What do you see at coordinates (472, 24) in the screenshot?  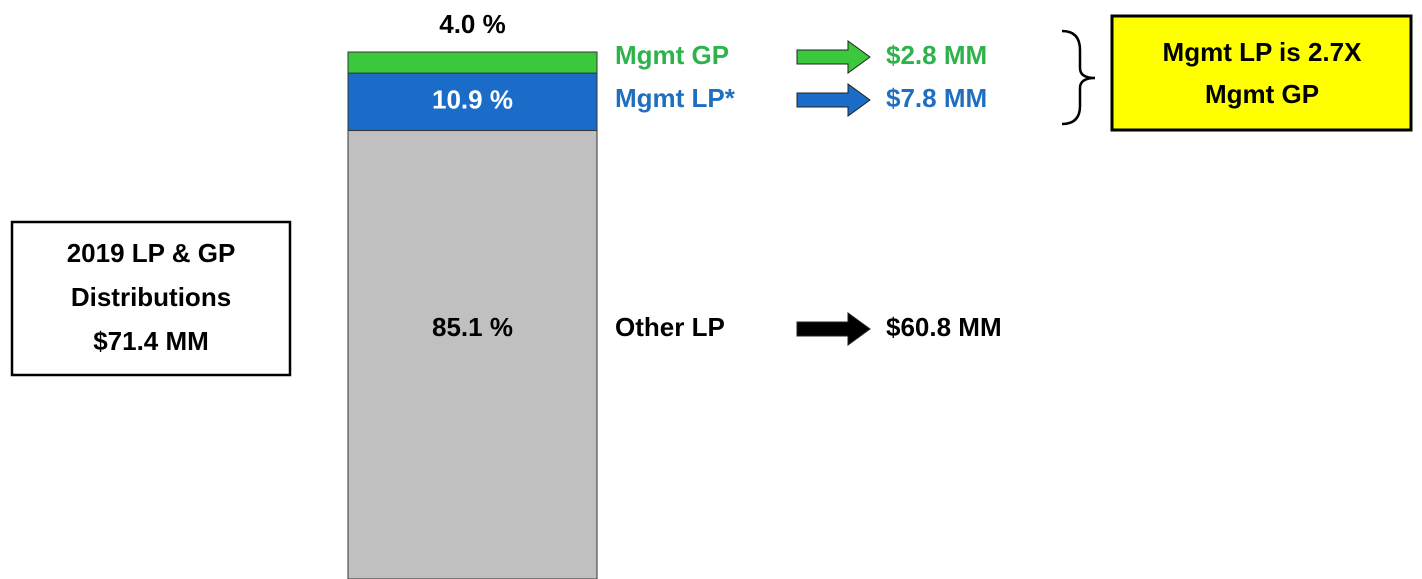 I see `value-label: 4.0 %` at bounding box center [472, 24].